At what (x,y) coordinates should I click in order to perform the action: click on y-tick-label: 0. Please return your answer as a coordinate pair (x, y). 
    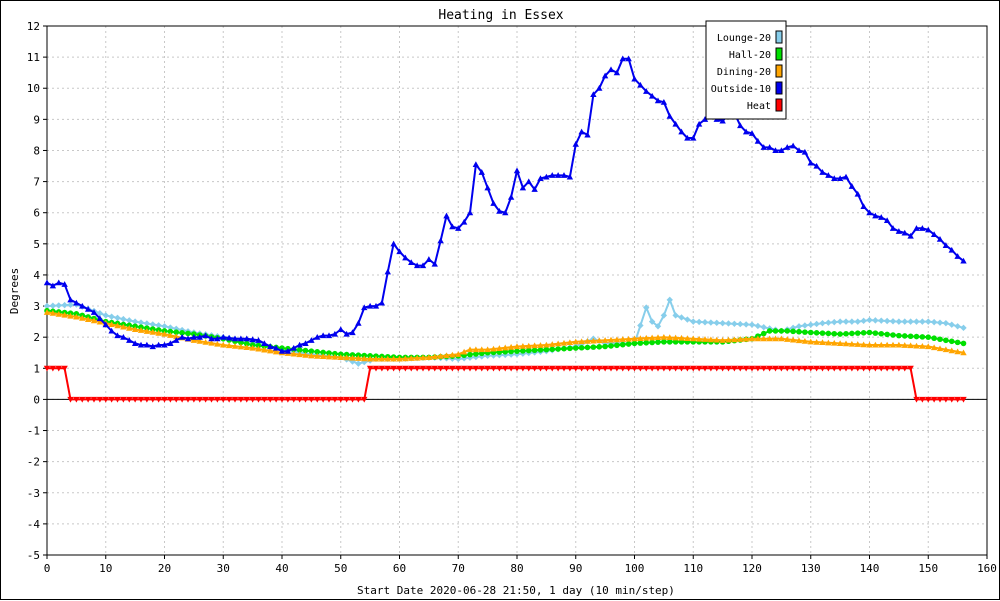
    Looking at the image, I should click on (36, 399).